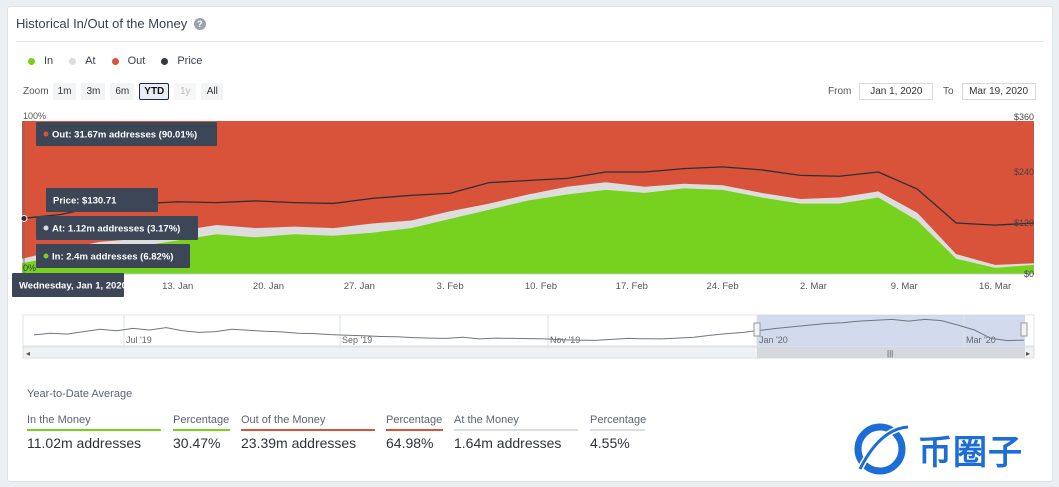 The width and height of the screenshot is (1059, 487). Describe the element at coordinates (1028, 353) in the screenshot. I see `scroll-right-icon: ▸` at that location.